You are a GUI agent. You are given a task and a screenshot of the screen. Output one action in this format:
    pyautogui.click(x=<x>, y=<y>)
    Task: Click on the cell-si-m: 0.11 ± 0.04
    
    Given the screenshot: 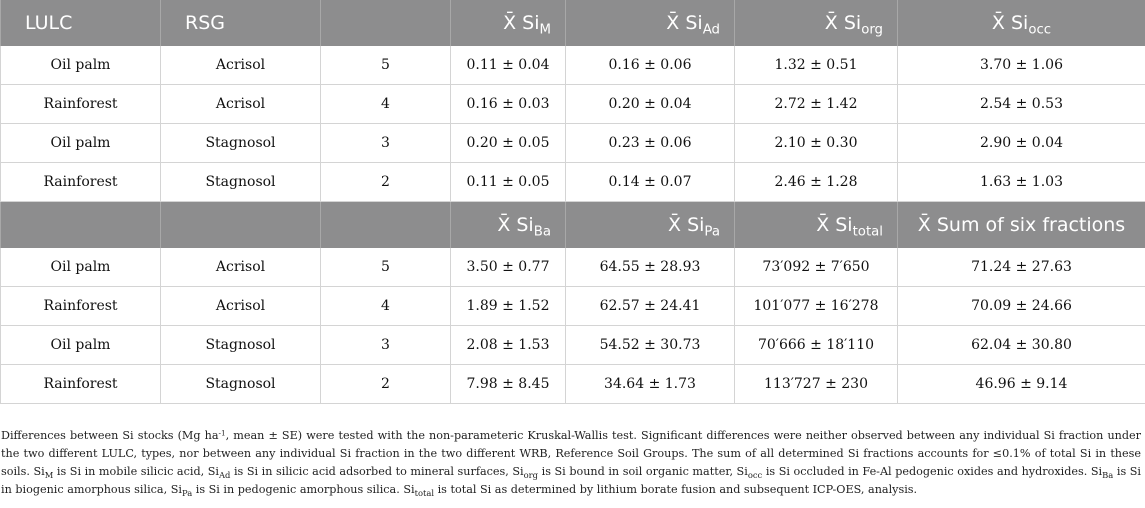 What is the action you would take?
    pyautogui.click(x=508, y=65)
    